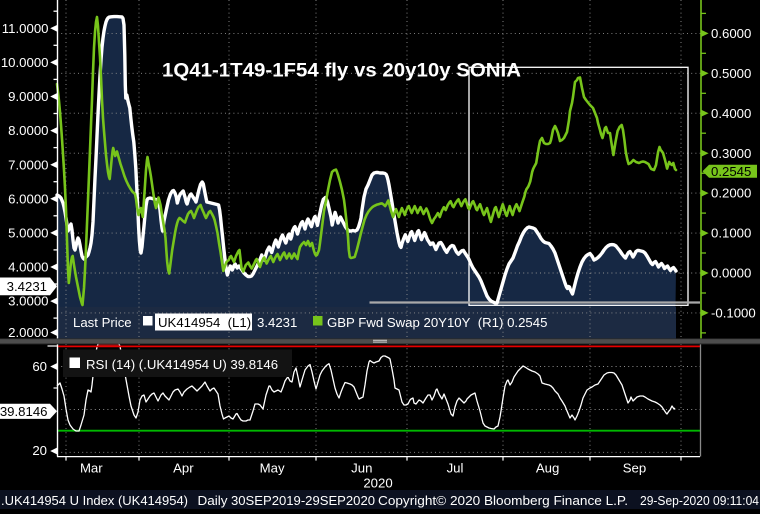  What do you see at coordinates (731, 73) in the screenshot?
I see `svg-text: 0.5000` at bounding box center [731, 73].